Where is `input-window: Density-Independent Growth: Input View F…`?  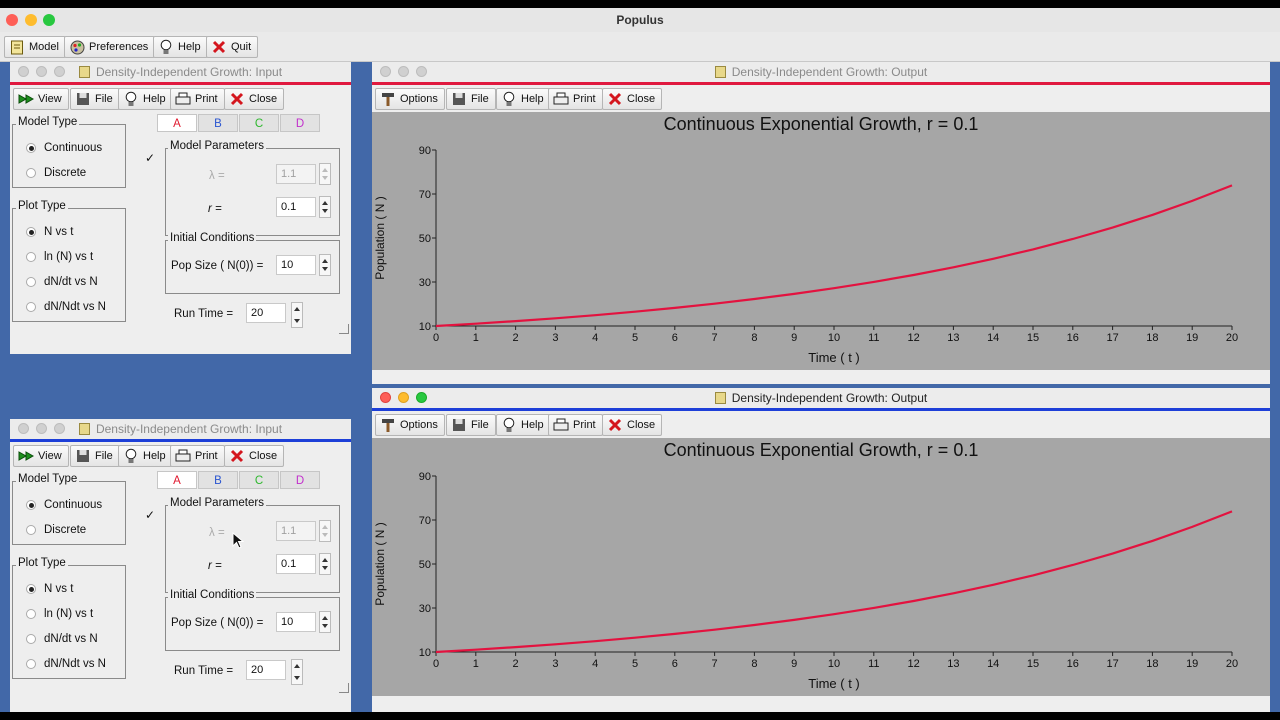
input-window: Density-Independent Growth: Input View F… is located at coordinates (180, 208).